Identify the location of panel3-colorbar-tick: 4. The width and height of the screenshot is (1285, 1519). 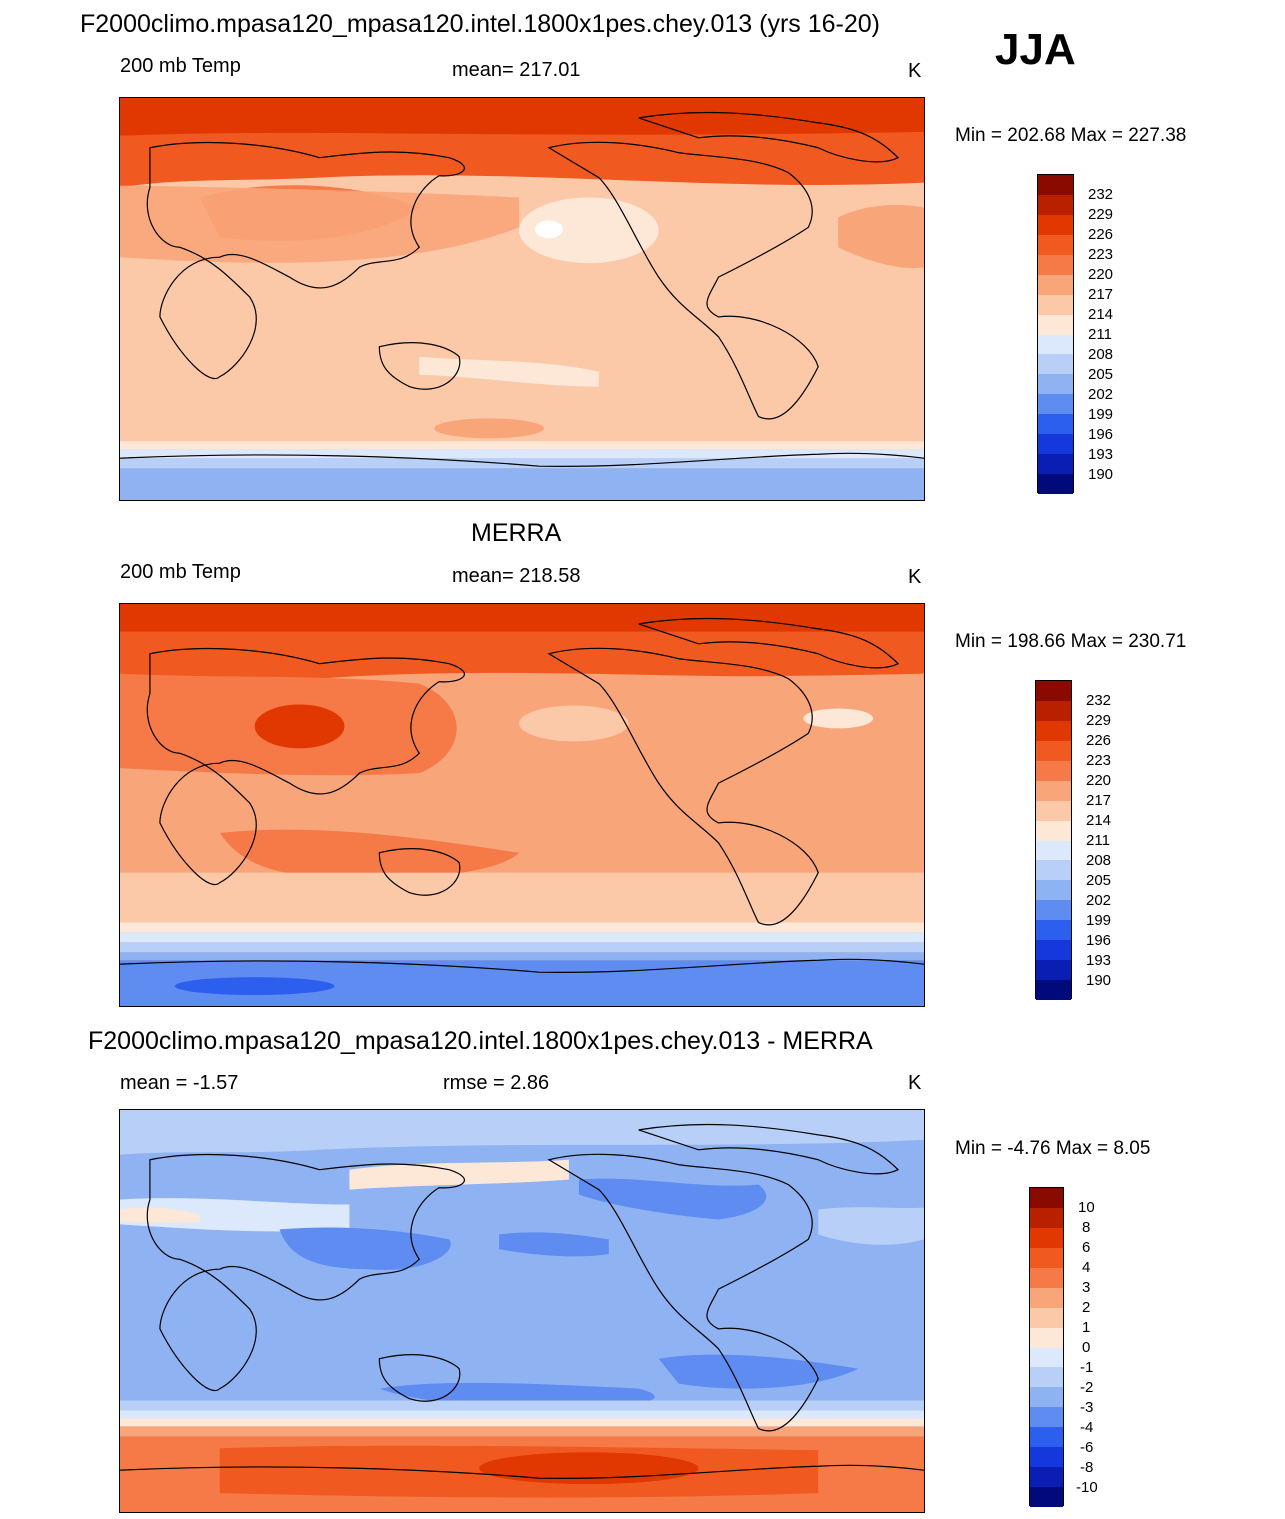
(1086, 1267).